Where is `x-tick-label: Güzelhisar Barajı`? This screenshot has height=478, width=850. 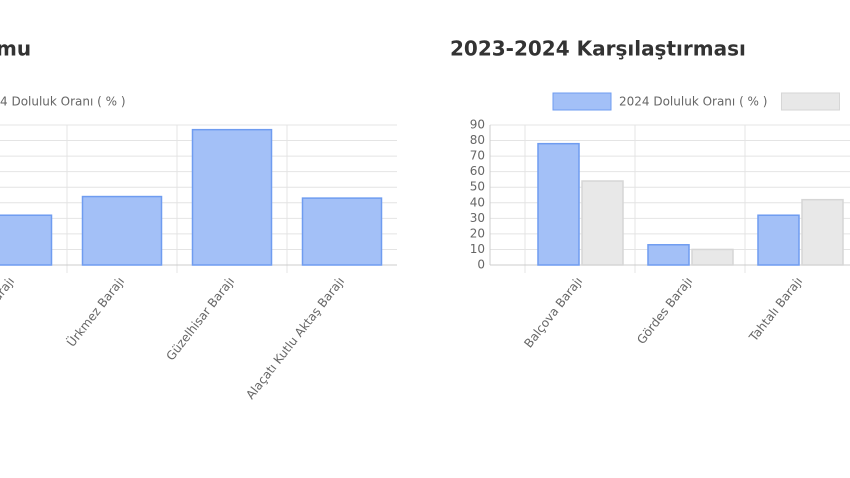
x-tick-label: Güzelhisar Barajı is located at coordinates (200, 318).